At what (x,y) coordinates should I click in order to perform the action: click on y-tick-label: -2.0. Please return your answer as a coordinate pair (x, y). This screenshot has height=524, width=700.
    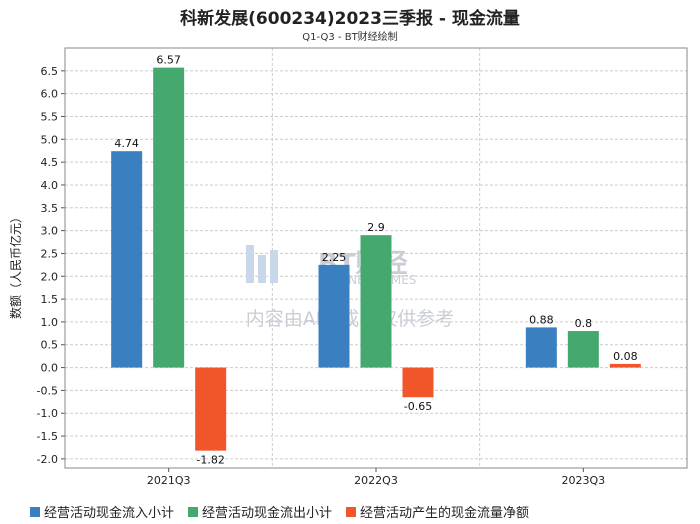
    Looking at the image, I should click on (47, 459).